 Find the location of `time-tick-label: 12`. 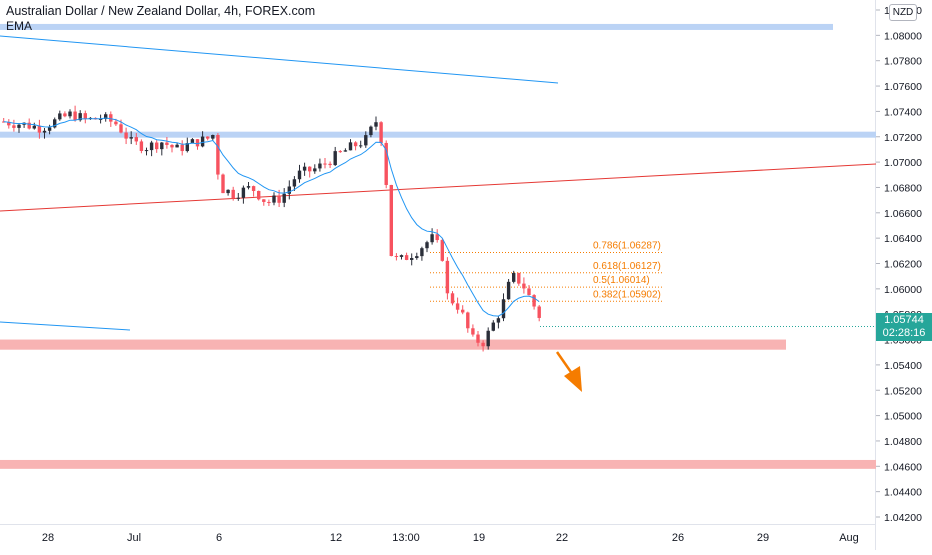

time-tick-label: 12 is located at coordinates (336, 538).